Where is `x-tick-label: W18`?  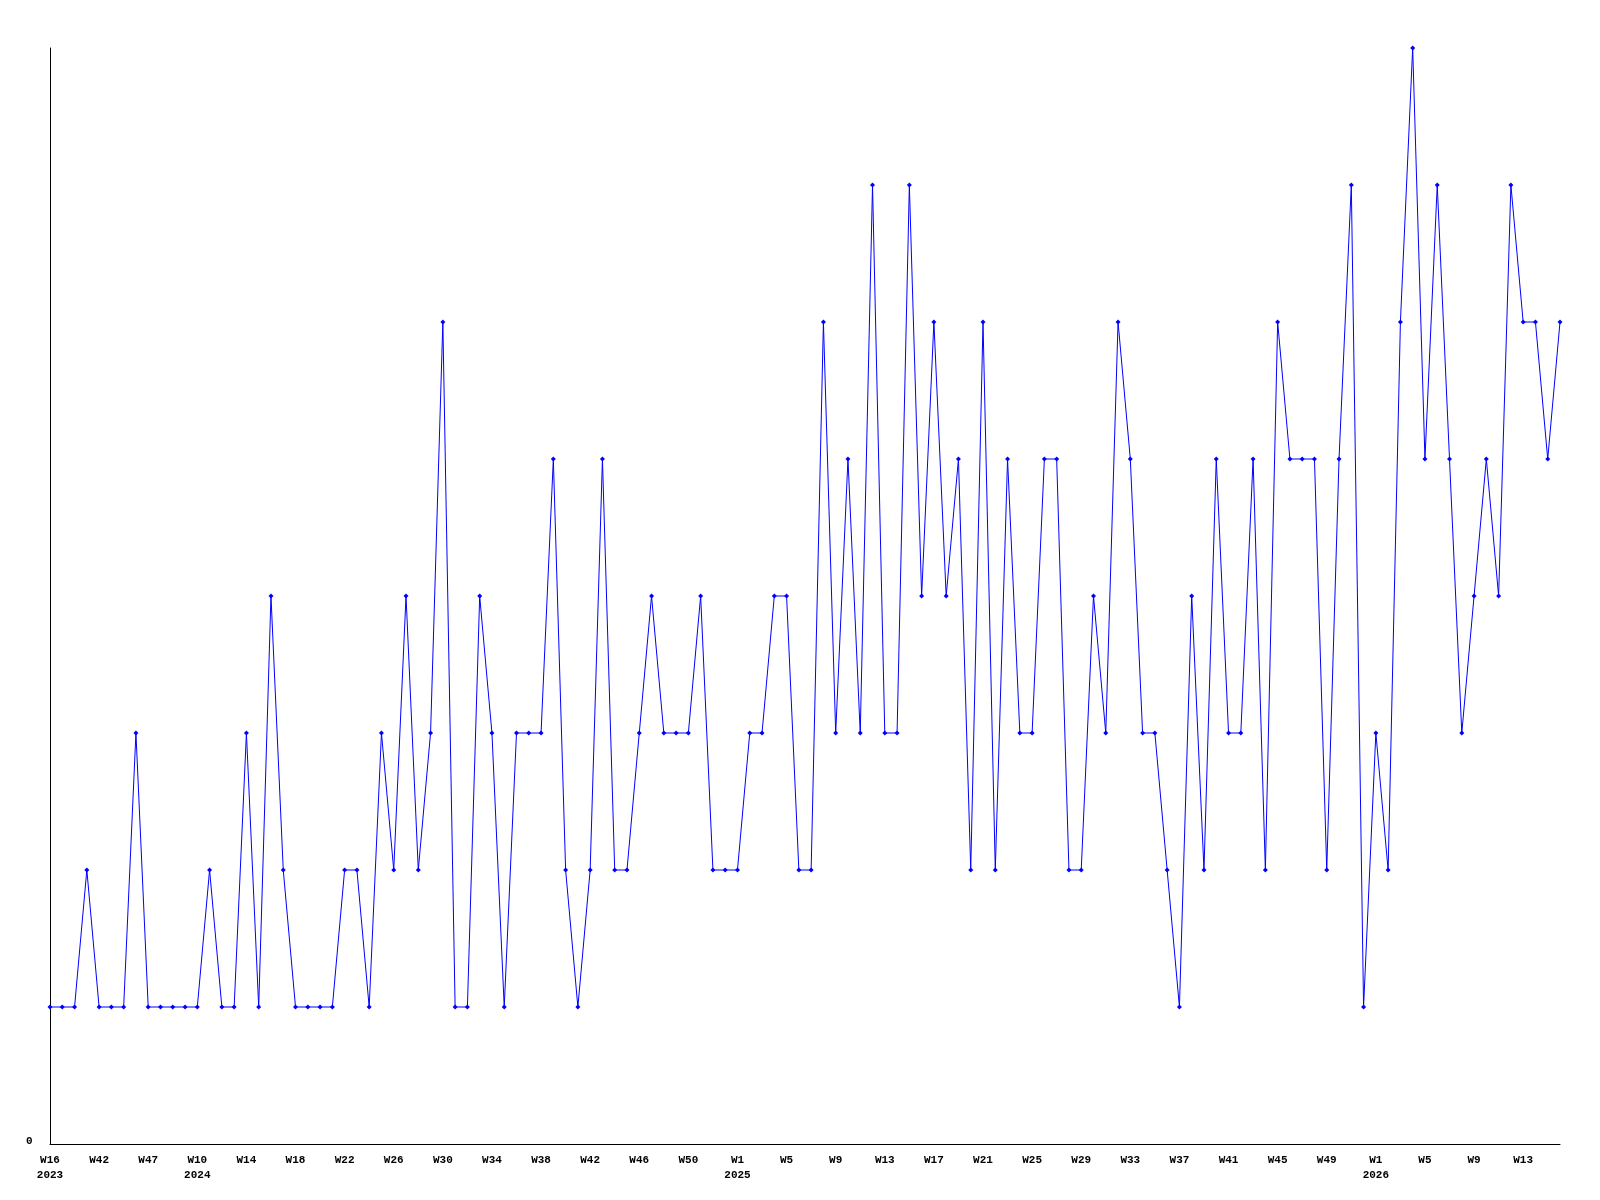 x-tick-label: W18 is located at coordinates (295, 1159).